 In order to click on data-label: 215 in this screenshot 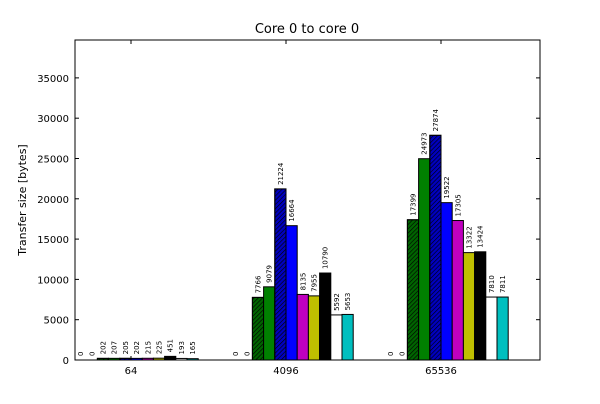, I will do `click(148, 347)`.